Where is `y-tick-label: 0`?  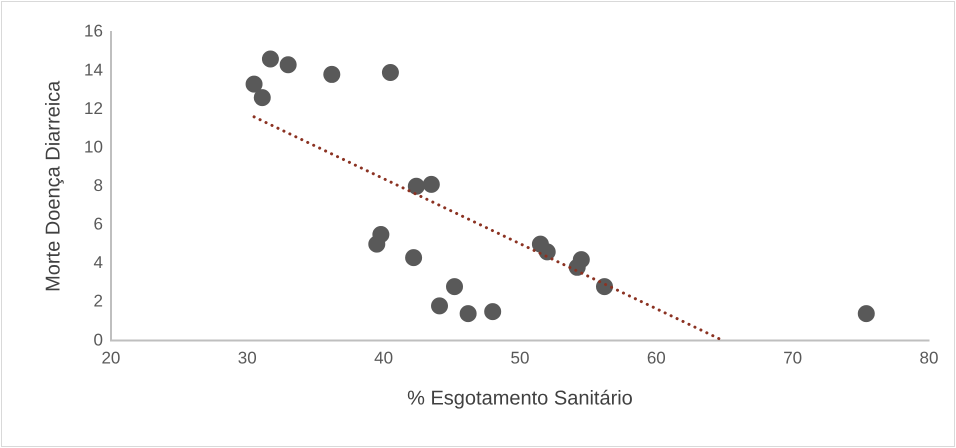
y-tick-label: 0 is located at coordinates (98, 340).